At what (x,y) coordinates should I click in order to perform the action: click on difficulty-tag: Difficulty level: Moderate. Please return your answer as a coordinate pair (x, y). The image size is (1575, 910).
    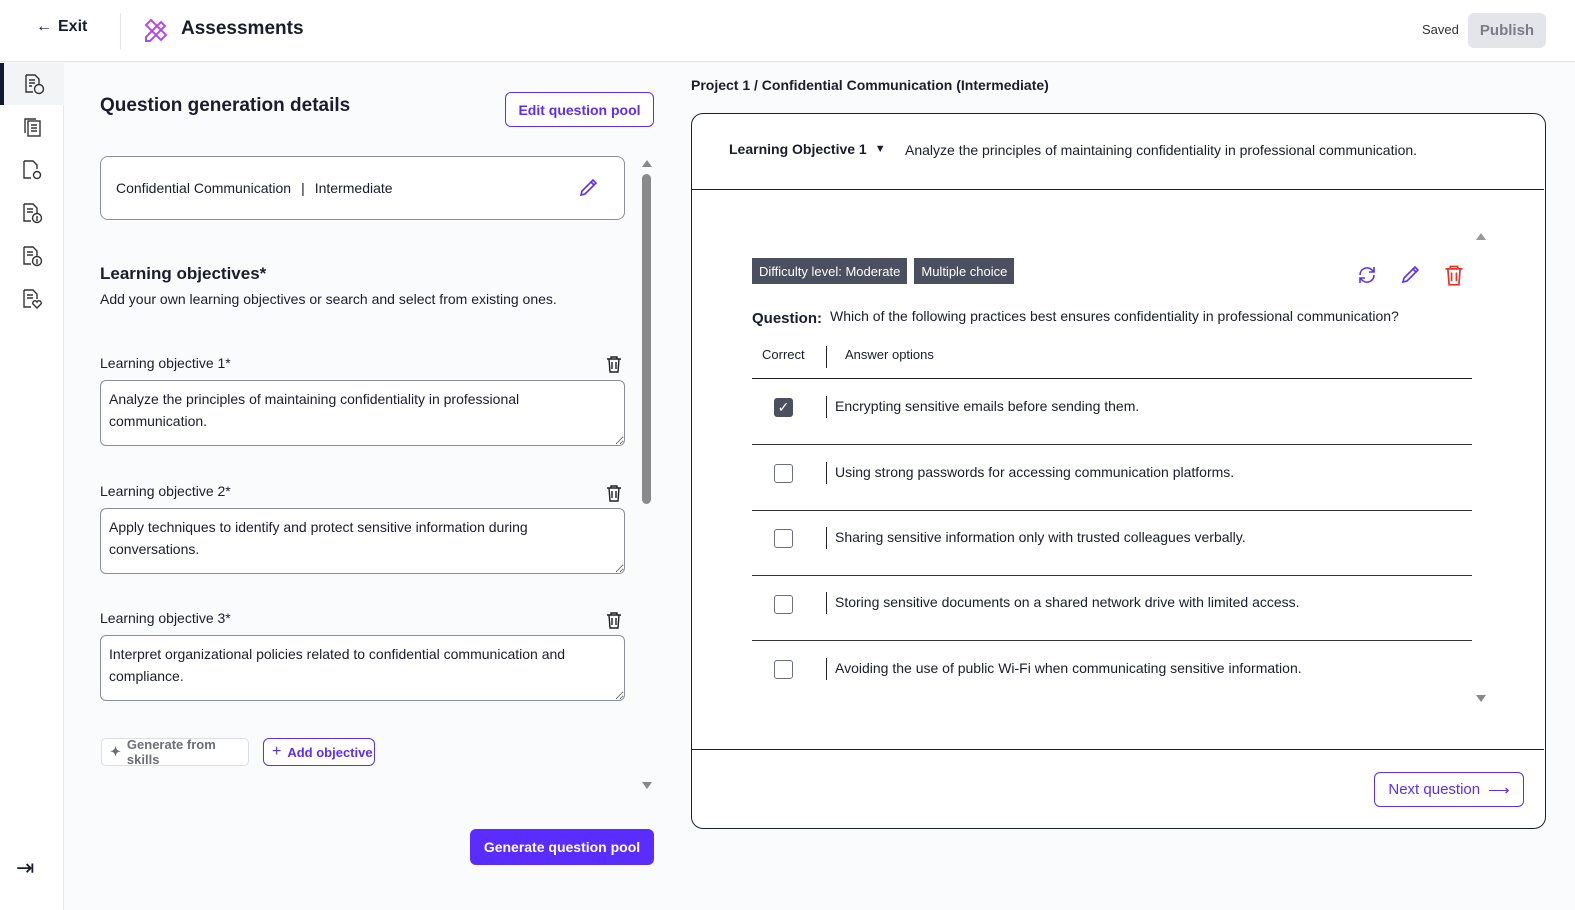
    Looking at the image, I should click on (830, 271).